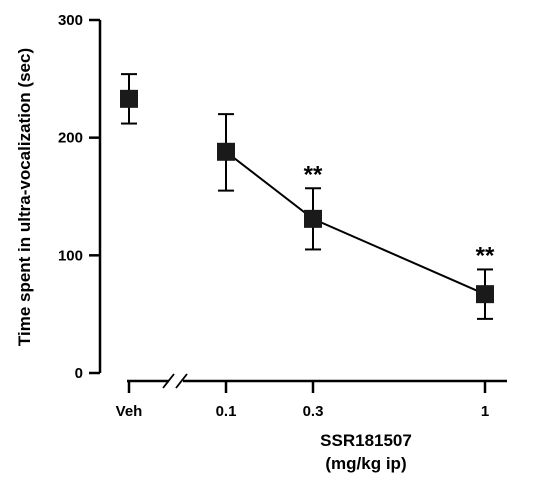 The height and width of the screenshot is (478, 534). I want to click on y-tick-label-100: 100, so click(70, 255).